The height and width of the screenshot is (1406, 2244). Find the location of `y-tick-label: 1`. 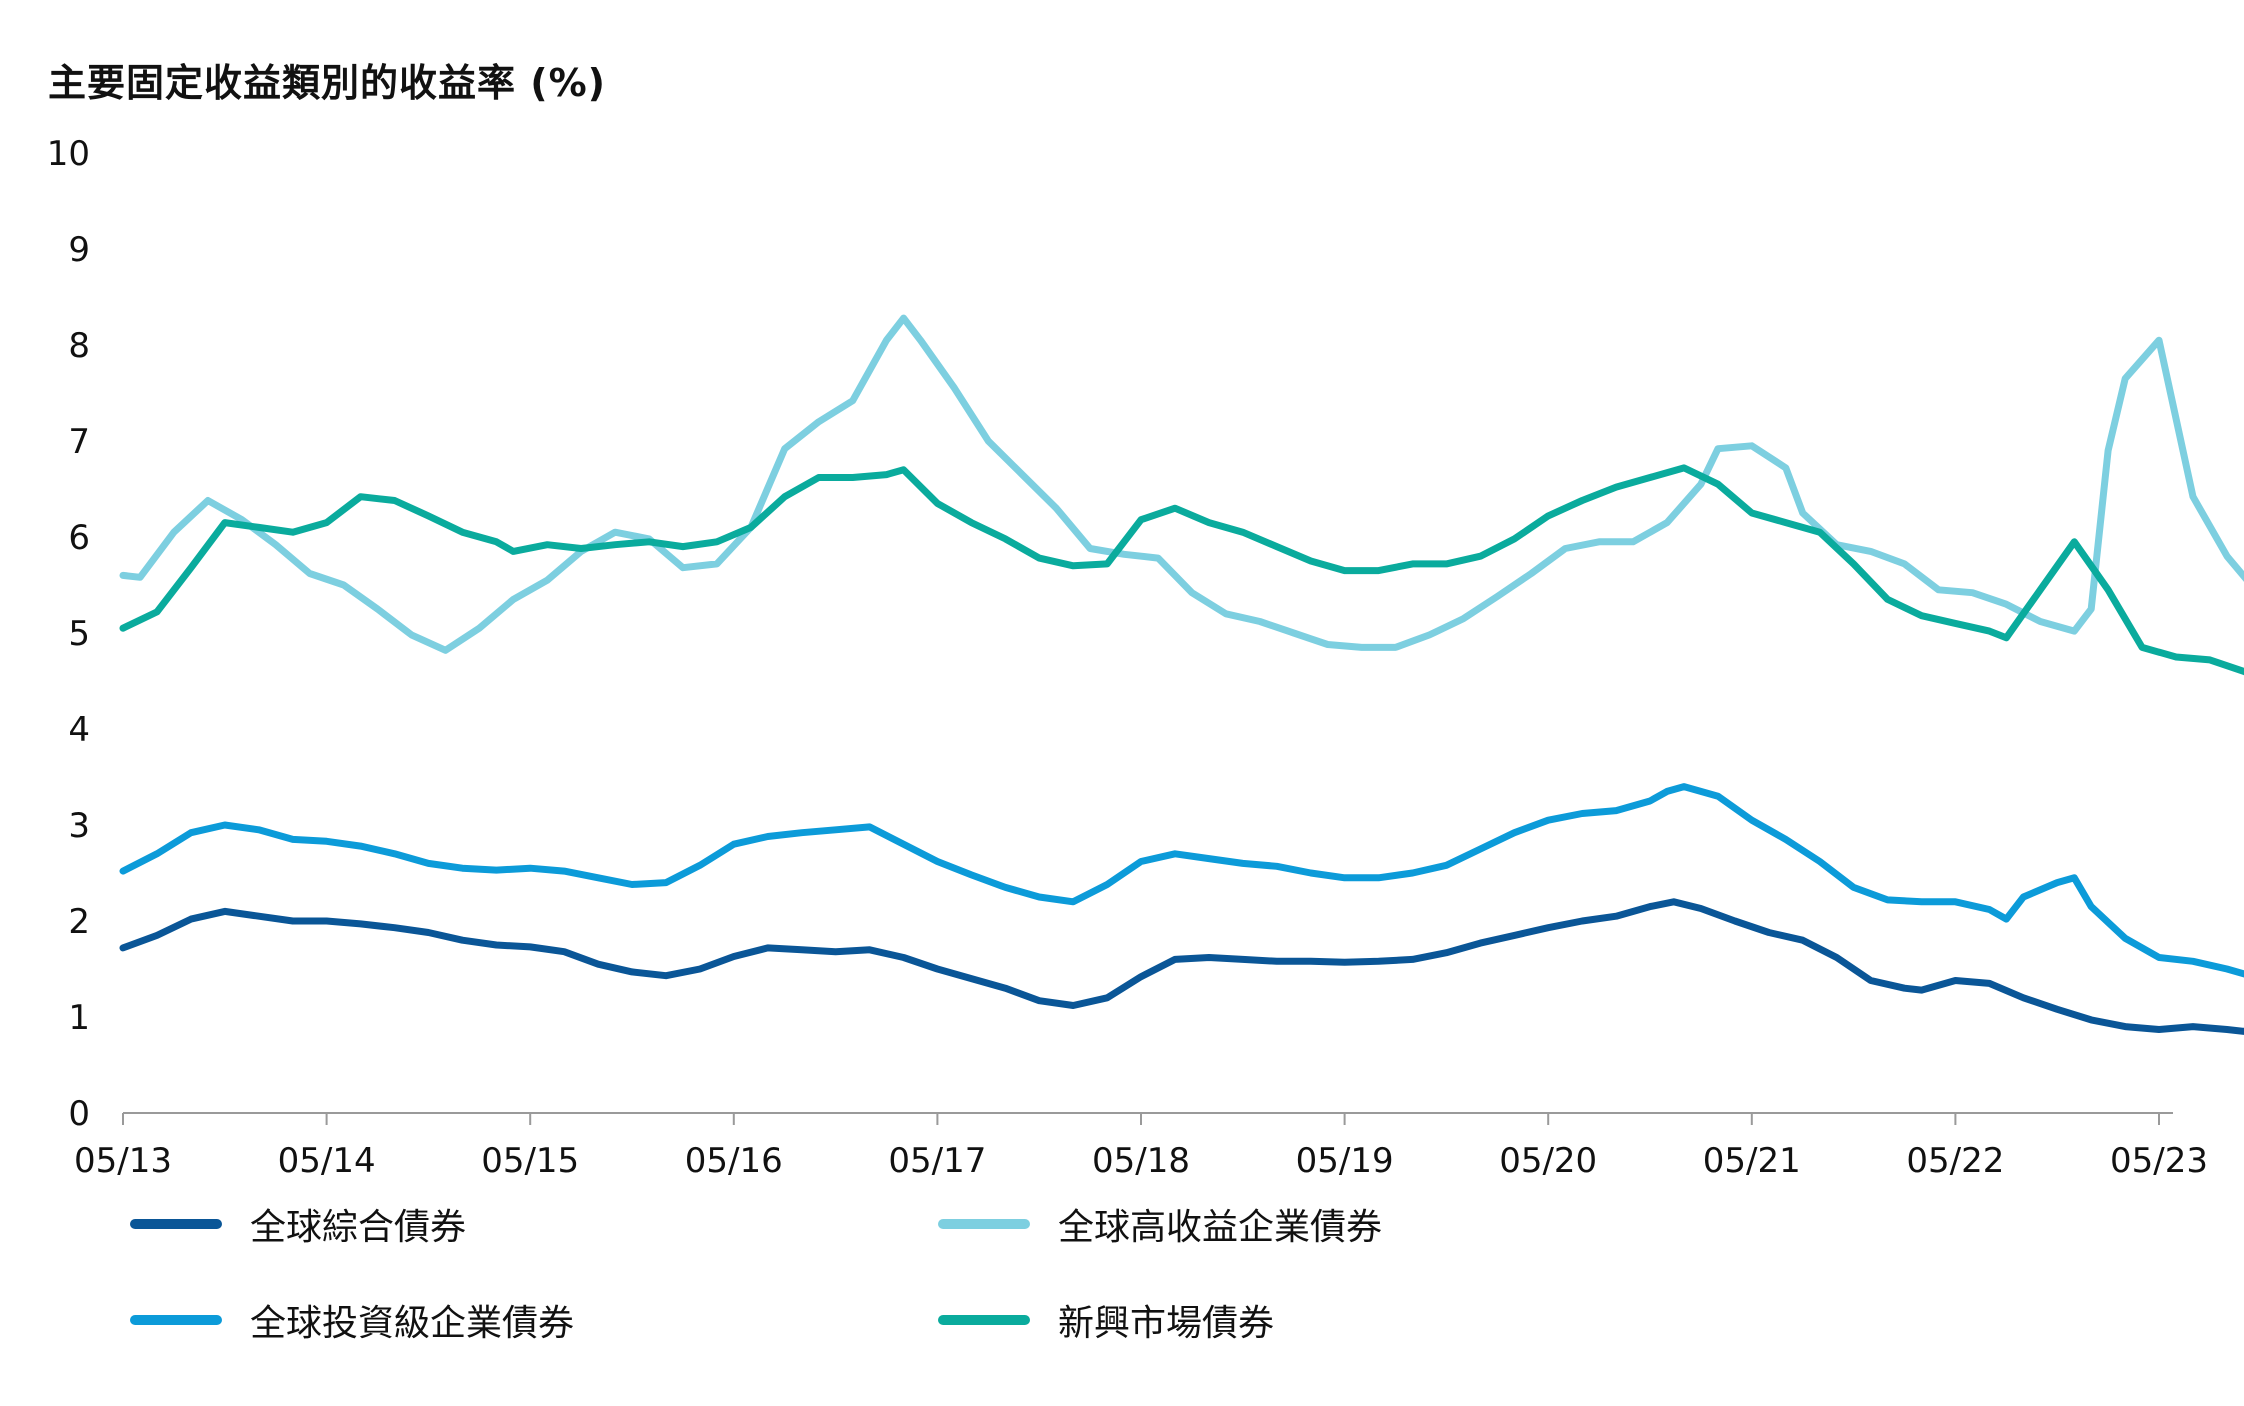

y-tick-label: 1 is located at coordinates (79, 1018).